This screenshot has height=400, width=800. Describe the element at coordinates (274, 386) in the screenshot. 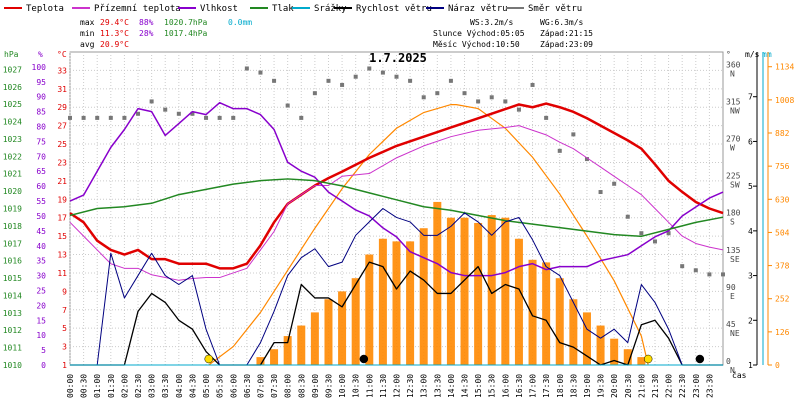

I see `axis-tick-x: 07:30` at that location.